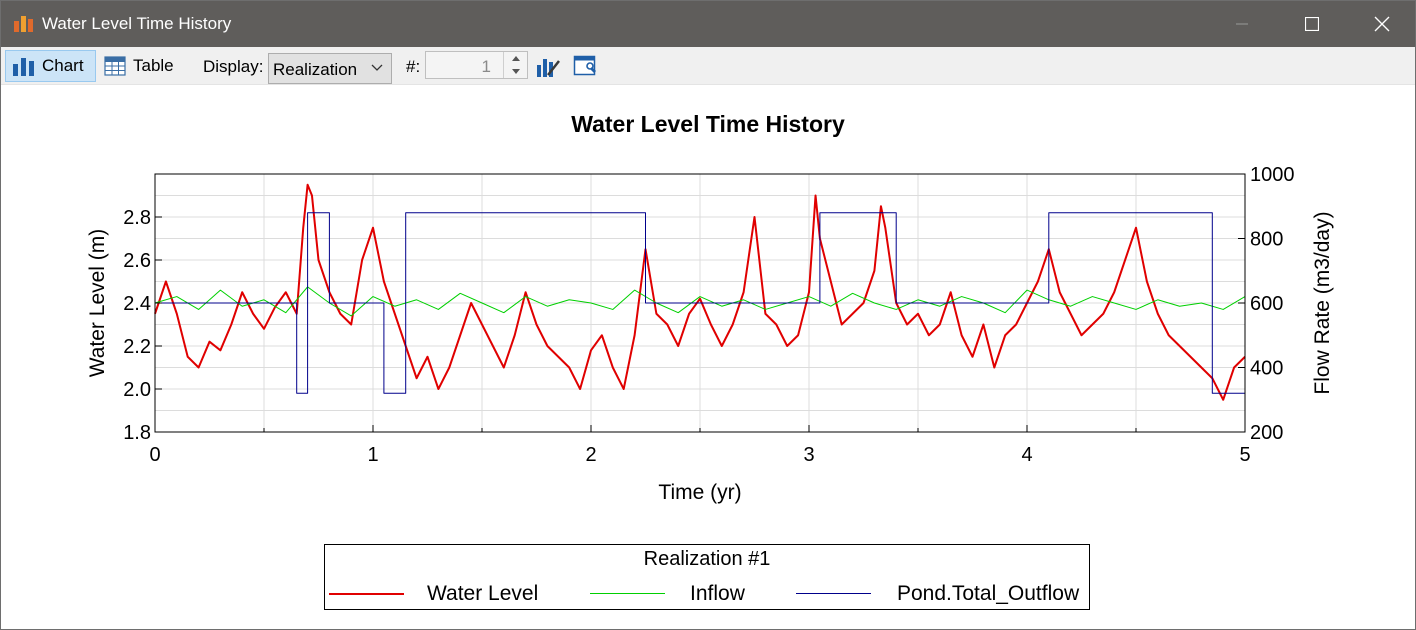  Describe the element at coordinates (137, 218) in the screenshot. I see `y-tick-label: 2.8` at that location.